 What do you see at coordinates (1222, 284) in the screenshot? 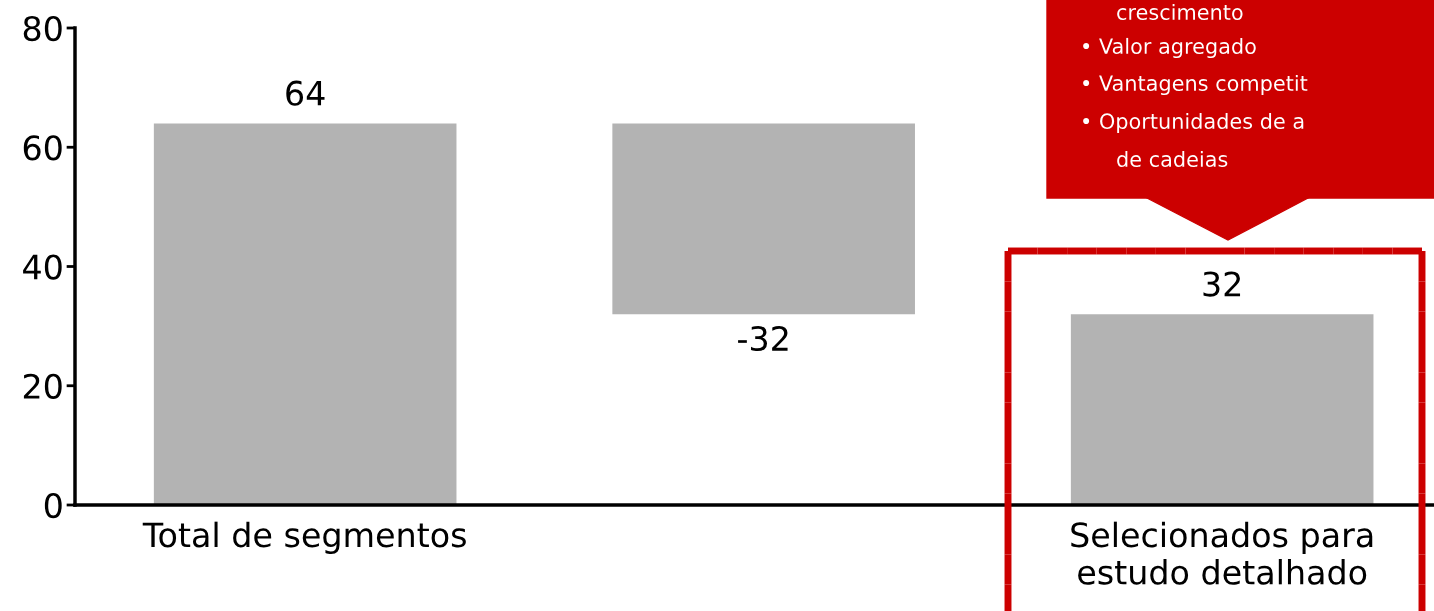
I see `data-label: 32` at bounding box center [1222, 284].